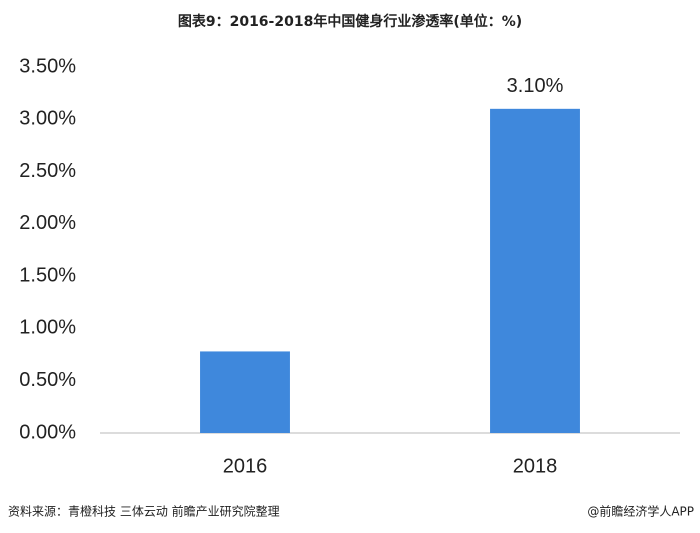  I want to click on data-label: 3.10%, so click(535, 86).